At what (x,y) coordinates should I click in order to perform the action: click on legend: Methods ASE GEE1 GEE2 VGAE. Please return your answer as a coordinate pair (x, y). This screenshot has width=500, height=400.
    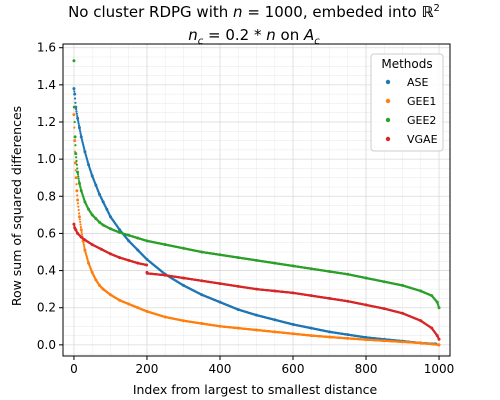
    Looking at the image, I should click on (407, 102).